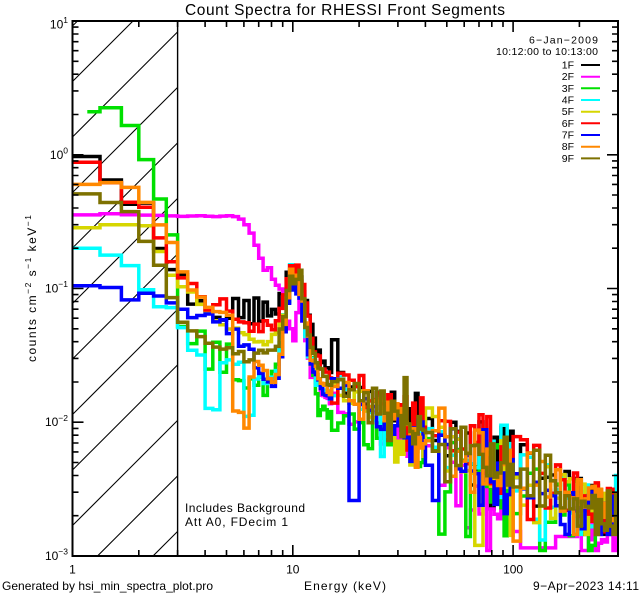 The height and width of the screenshot is (600, 640). Describe the element at coordinates (568, 89) in the screenshot. I see `svg-text: 3F` at that location.